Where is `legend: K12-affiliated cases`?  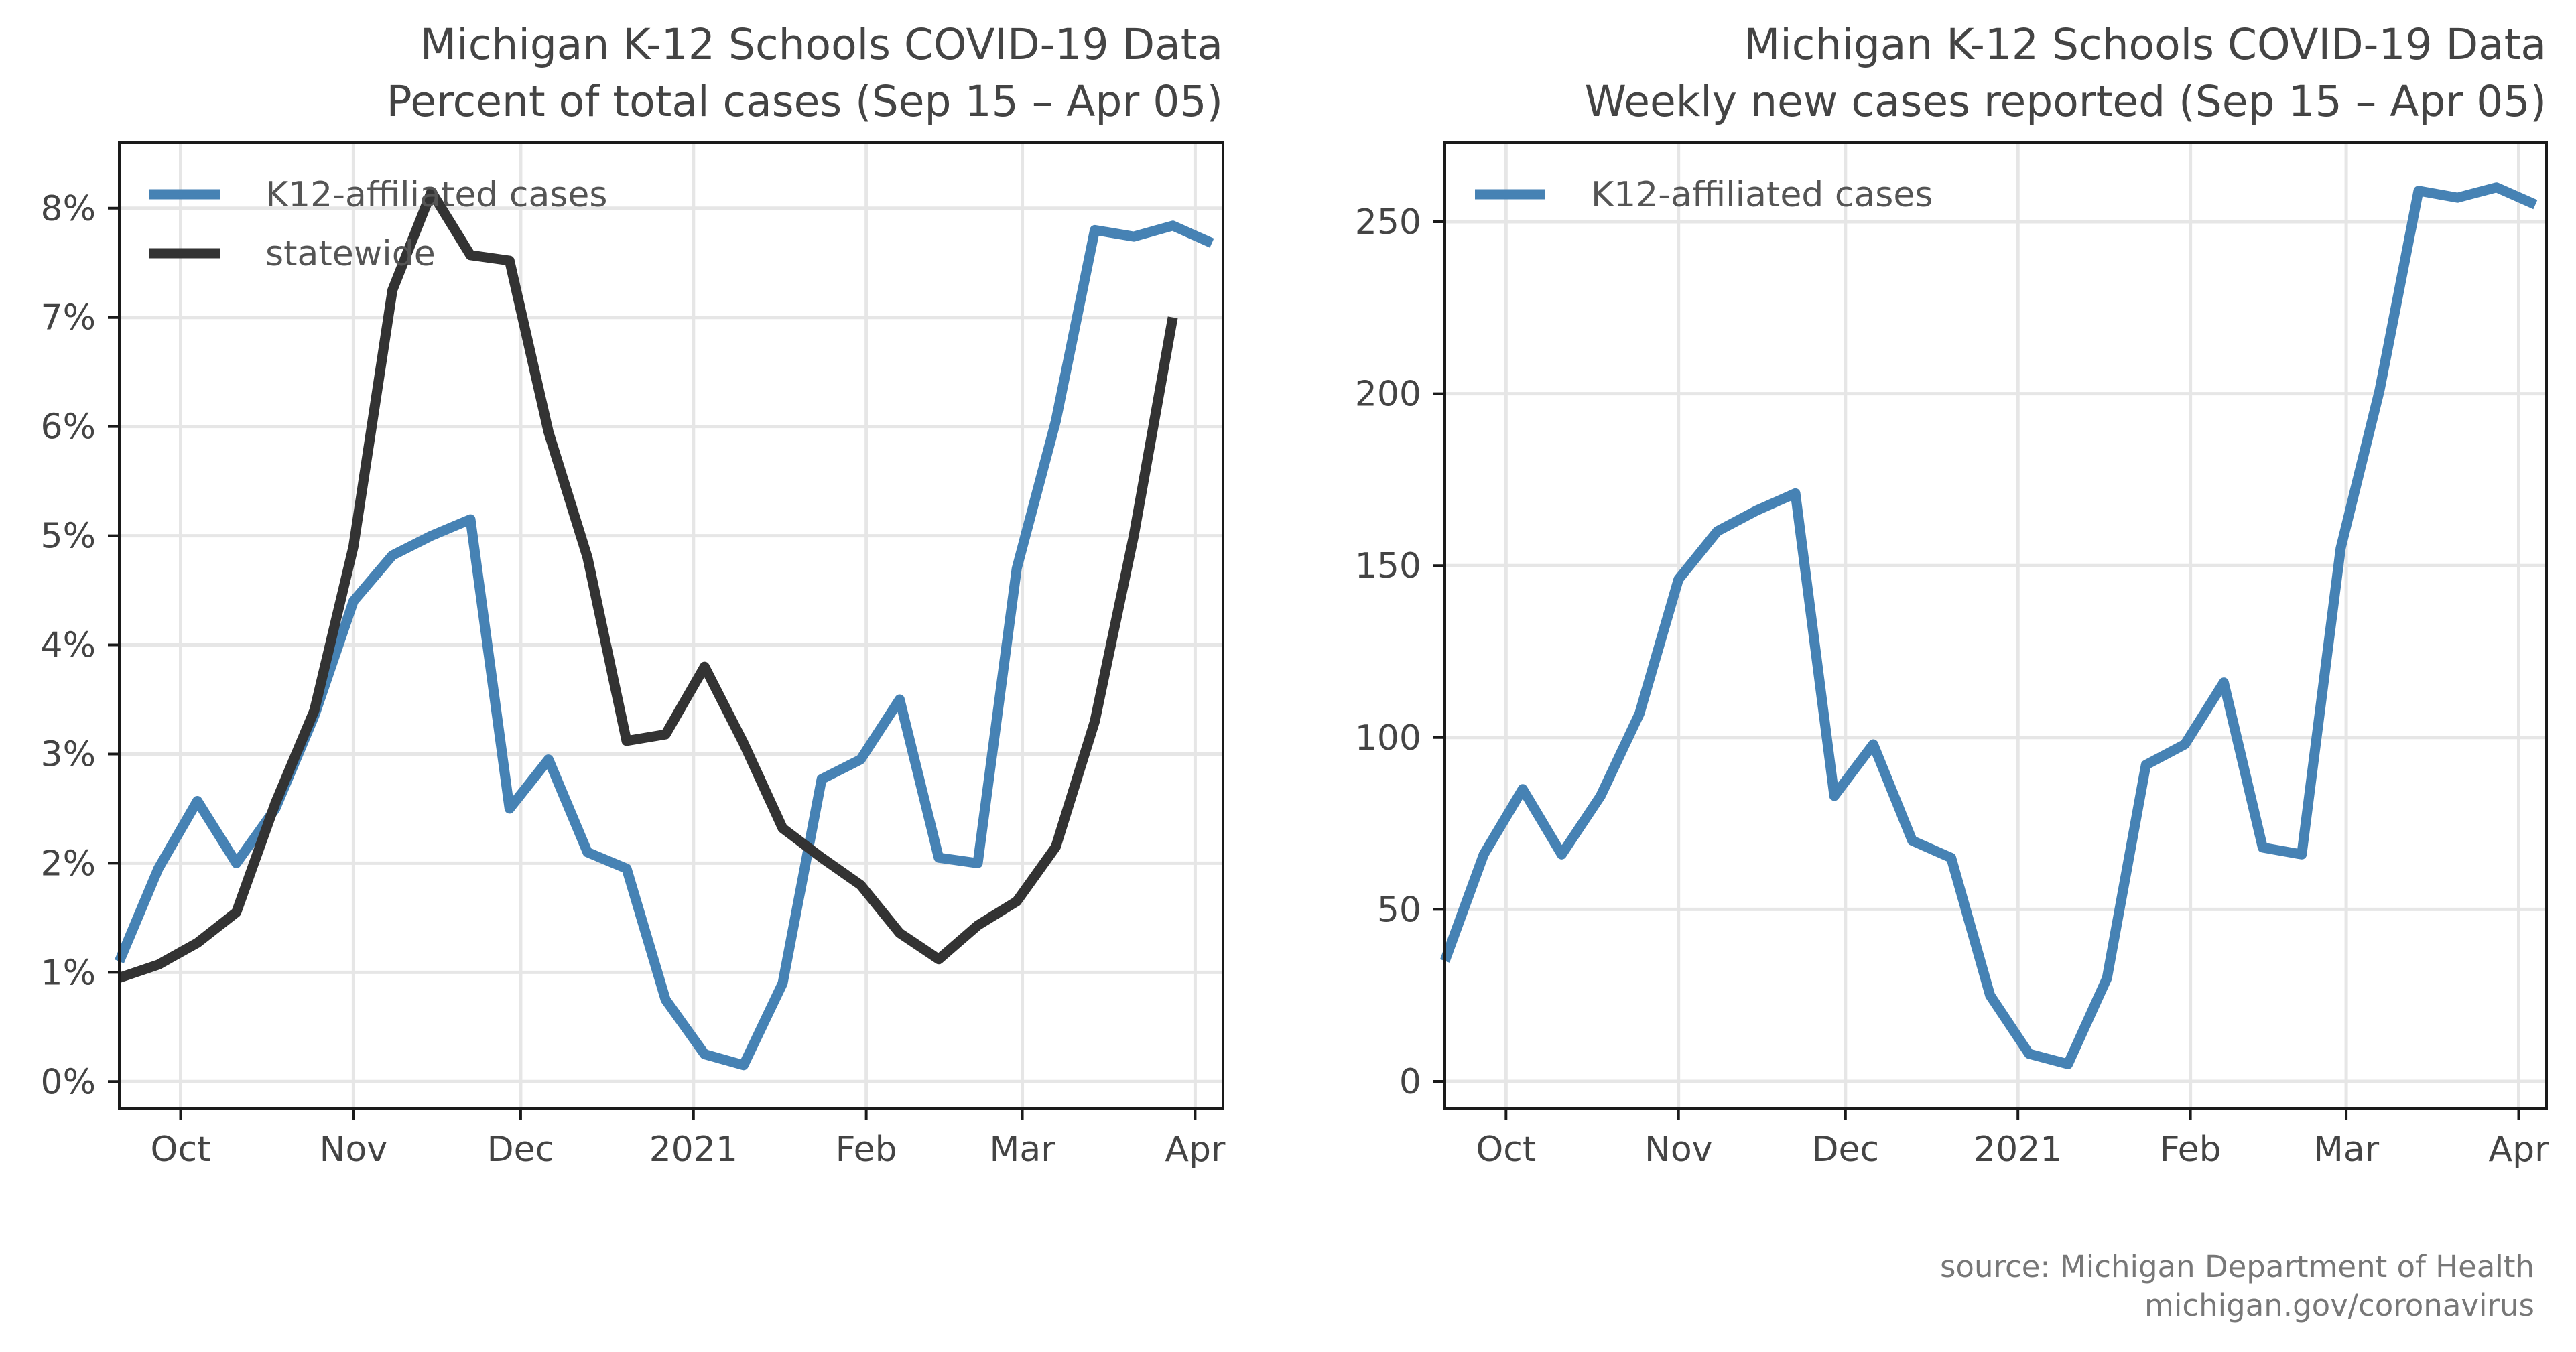 legend: K12-affiliated cases is located at coordinates (1704, 195).